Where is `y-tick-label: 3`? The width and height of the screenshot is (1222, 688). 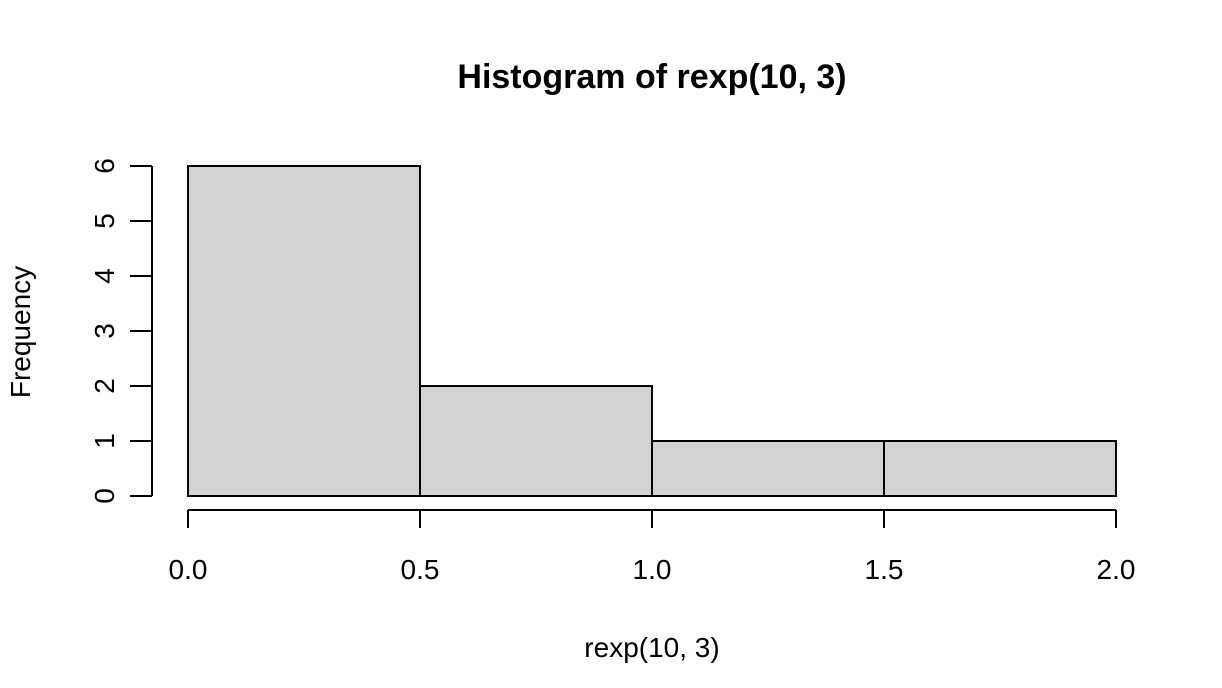
y-tick-label: 3 is located at coordinates (104, 331).